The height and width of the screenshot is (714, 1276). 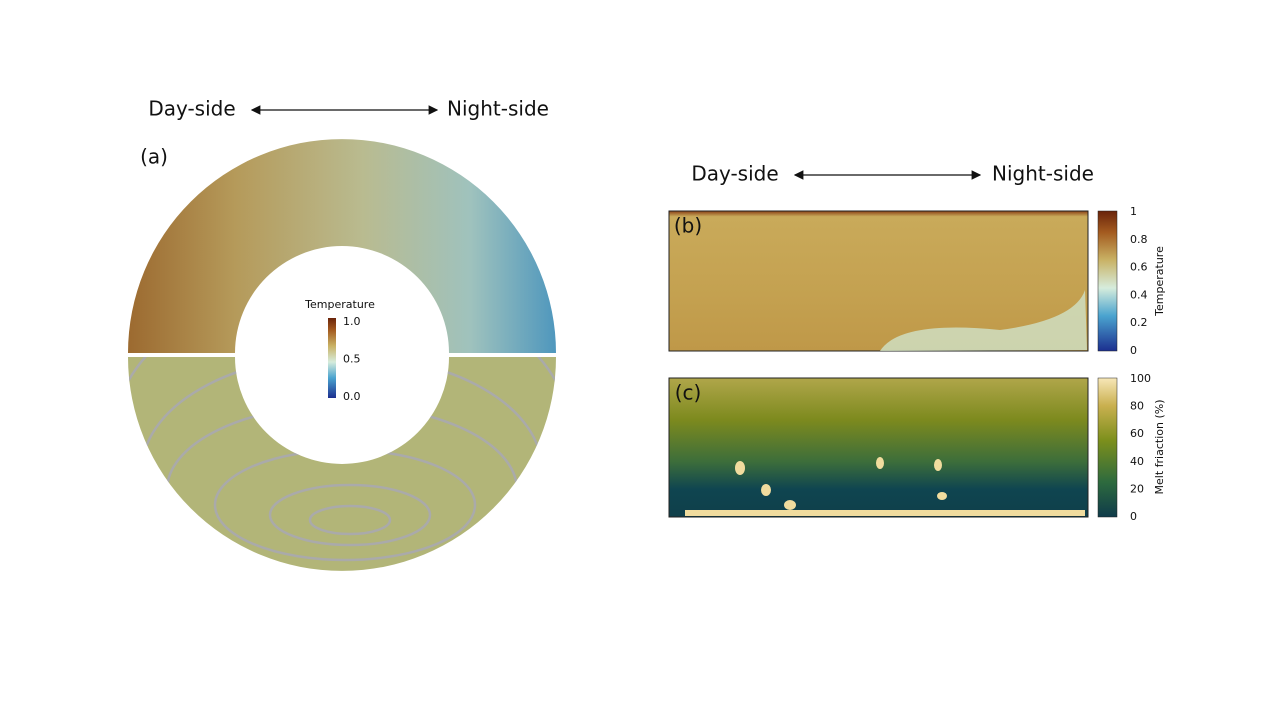 I want to click on colorbar-tick-label: 80, so click(x=1137, y=406).